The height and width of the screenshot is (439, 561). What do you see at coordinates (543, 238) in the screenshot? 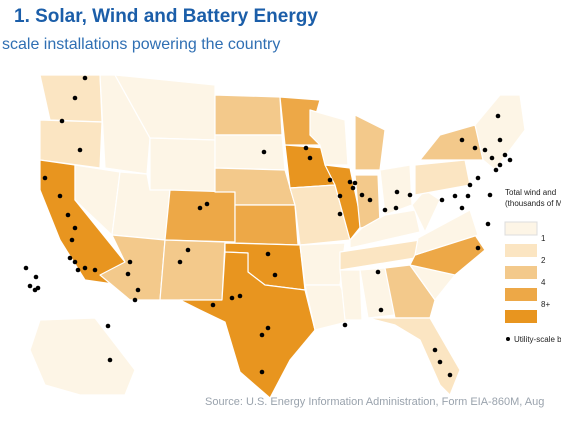
I see `legend-label: 1` at bounding box center [543, 238].